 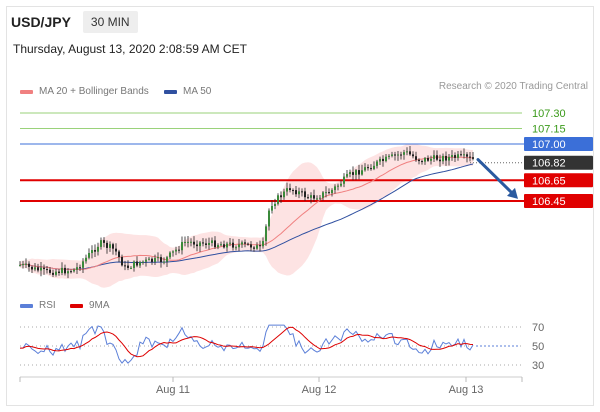 I want to click on level-label-box-106.45, so click(x=558, y=201).